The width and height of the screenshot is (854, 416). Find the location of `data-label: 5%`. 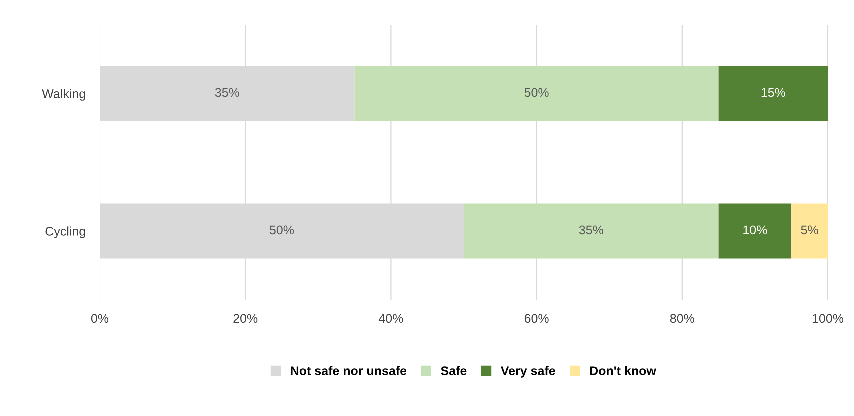

data-label: 5% is located at coordinates (809, 230).